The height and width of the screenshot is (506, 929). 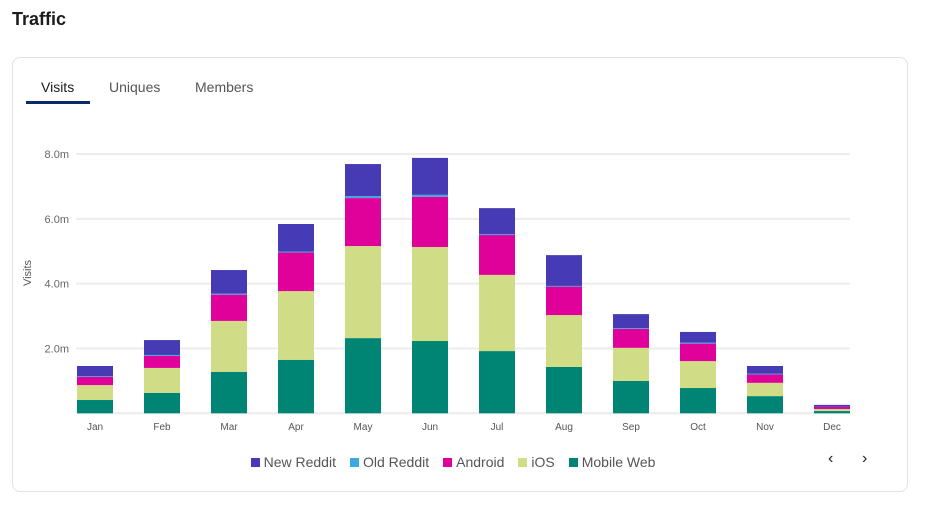 What do you see at coordinates (39, 19) in the screenshot?
I see `page-title: Traffic` at bounding box center [39, 19].